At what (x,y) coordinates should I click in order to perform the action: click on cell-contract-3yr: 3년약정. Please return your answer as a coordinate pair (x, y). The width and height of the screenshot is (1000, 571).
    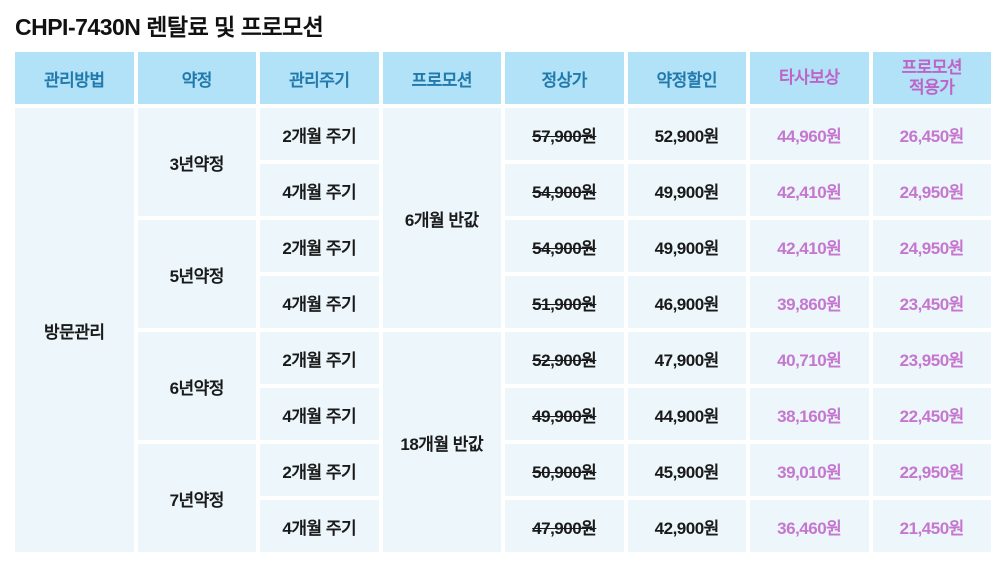
    Looking at the image, I should click on (196, 162).